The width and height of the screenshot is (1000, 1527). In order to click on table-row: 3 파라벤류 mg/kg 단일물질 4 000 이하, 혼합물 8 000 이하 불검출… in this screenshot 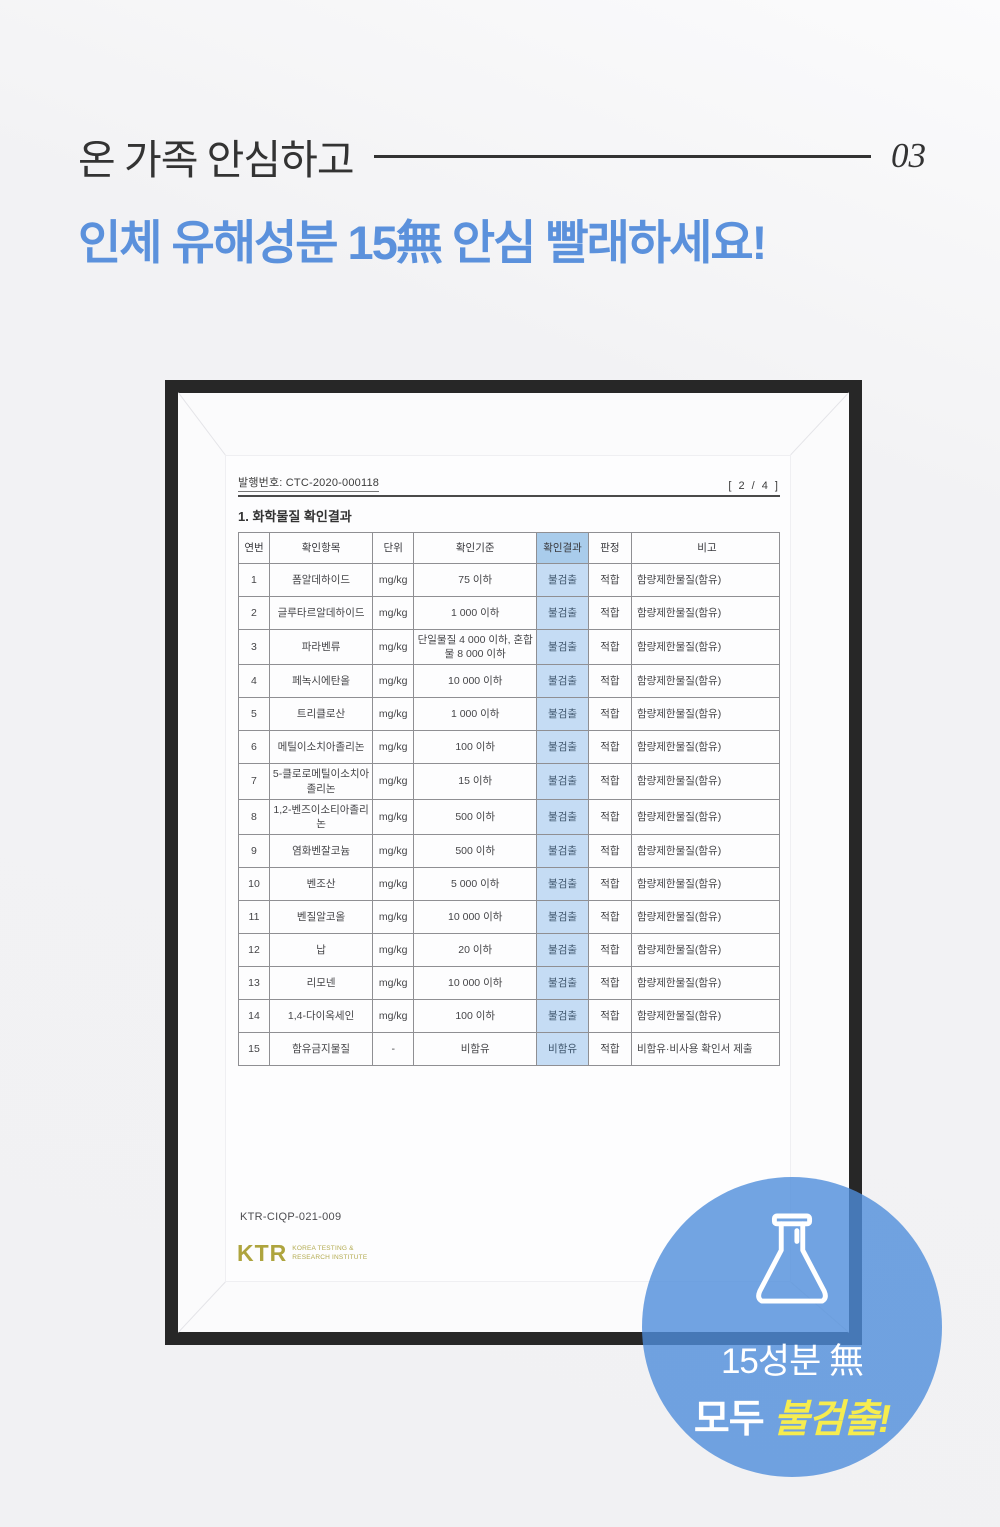, I will do `click(509, 647)`.